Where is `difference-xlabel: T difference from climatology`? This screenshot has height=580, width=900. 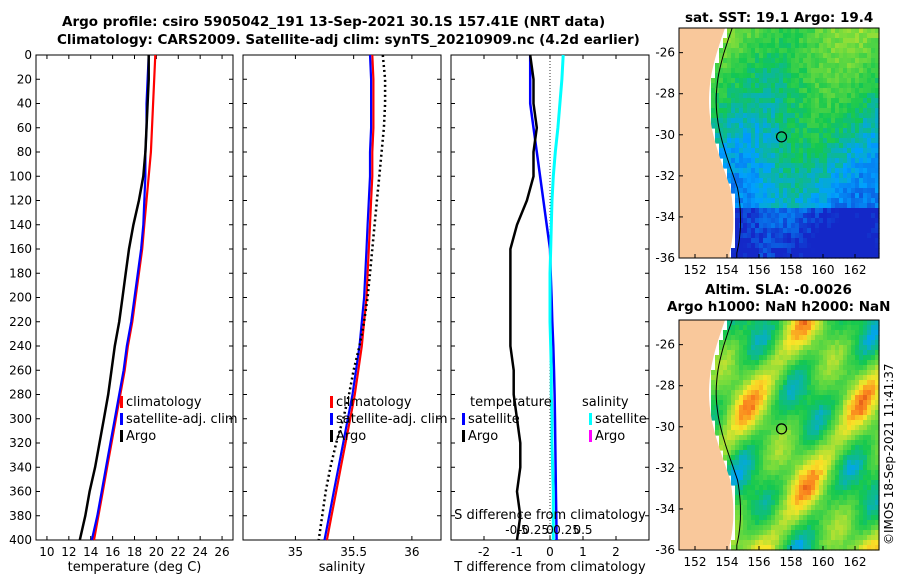
difference-xlabel: T difference from climatology is located at coordinates (549, 567).